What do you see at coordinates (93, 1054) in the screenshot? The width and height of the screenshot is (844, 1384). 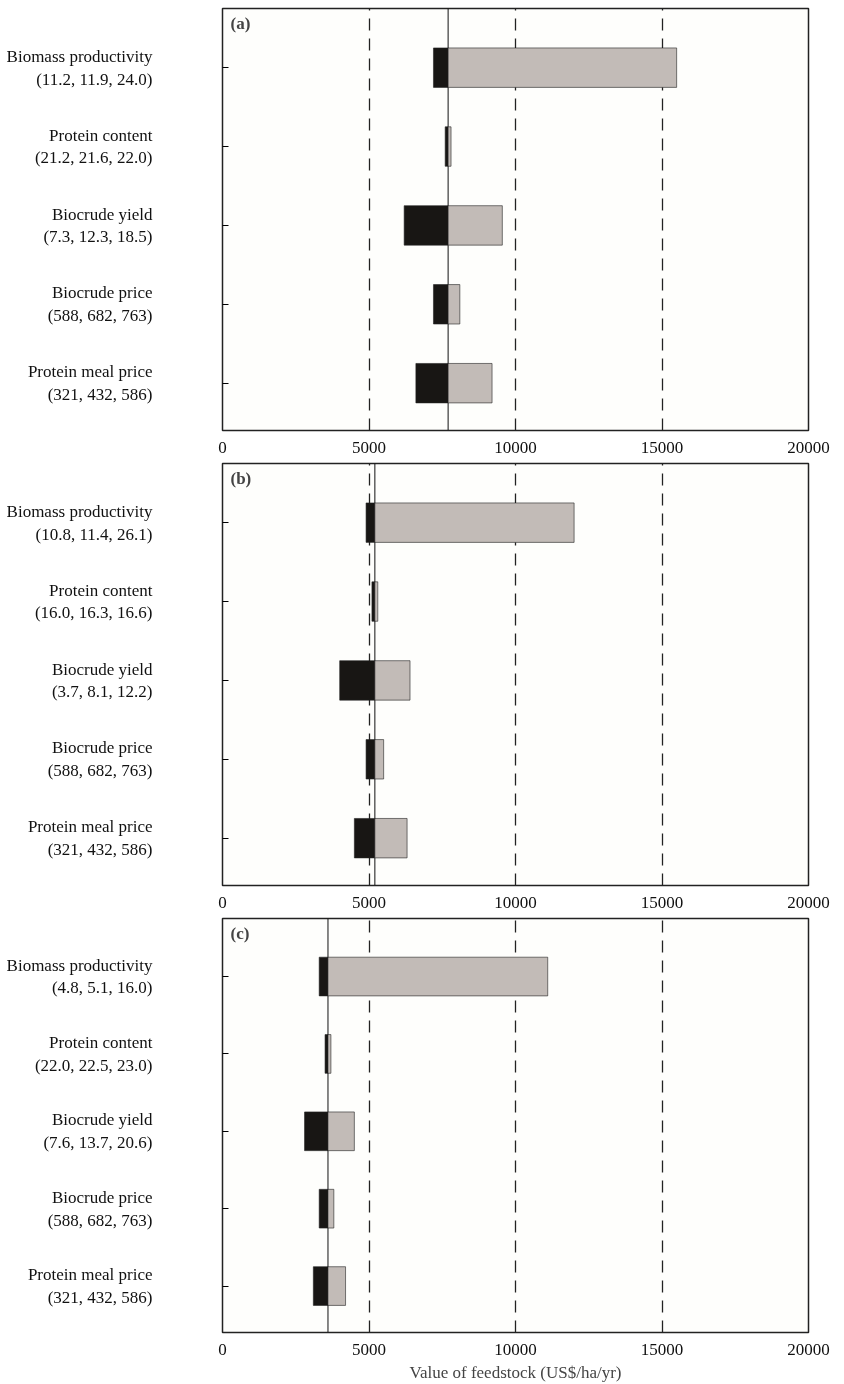 I see `y-tick-label: Protein content (22.0, 22.5, 23.0)` at bounding box center [93, 1054].